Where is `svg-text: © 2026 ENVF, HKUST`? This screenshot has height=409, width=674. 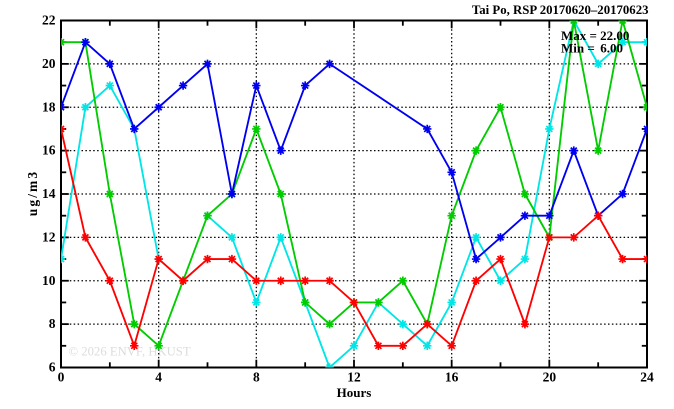
svg-text: © 2026 ENVF, HKUST is located at coordinates (130, 352).